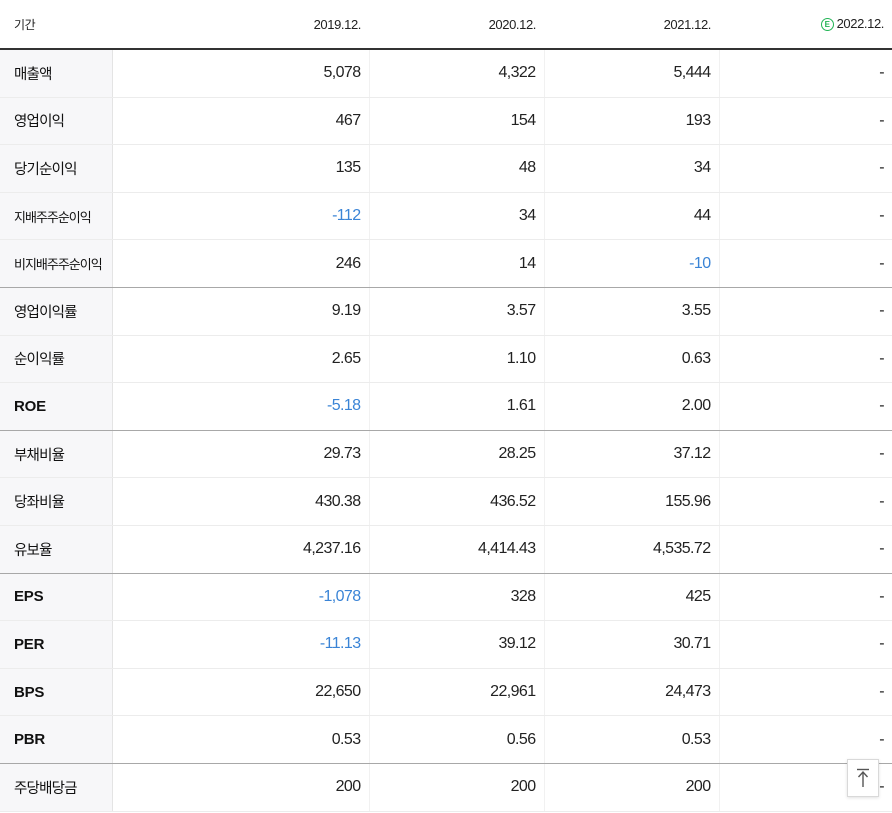 The image size is (892, 813). Describe the element at coordinates (457, 549) in the screenshot. I see `cell-value: 4,414.43` at that location.